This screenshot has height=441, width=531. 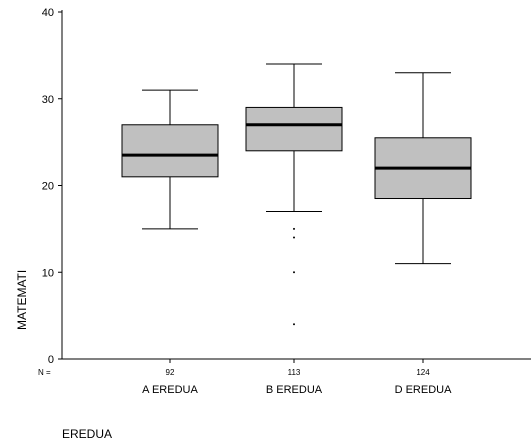 I want to click on y-tick-label: 40, so click(x=48, y=13).